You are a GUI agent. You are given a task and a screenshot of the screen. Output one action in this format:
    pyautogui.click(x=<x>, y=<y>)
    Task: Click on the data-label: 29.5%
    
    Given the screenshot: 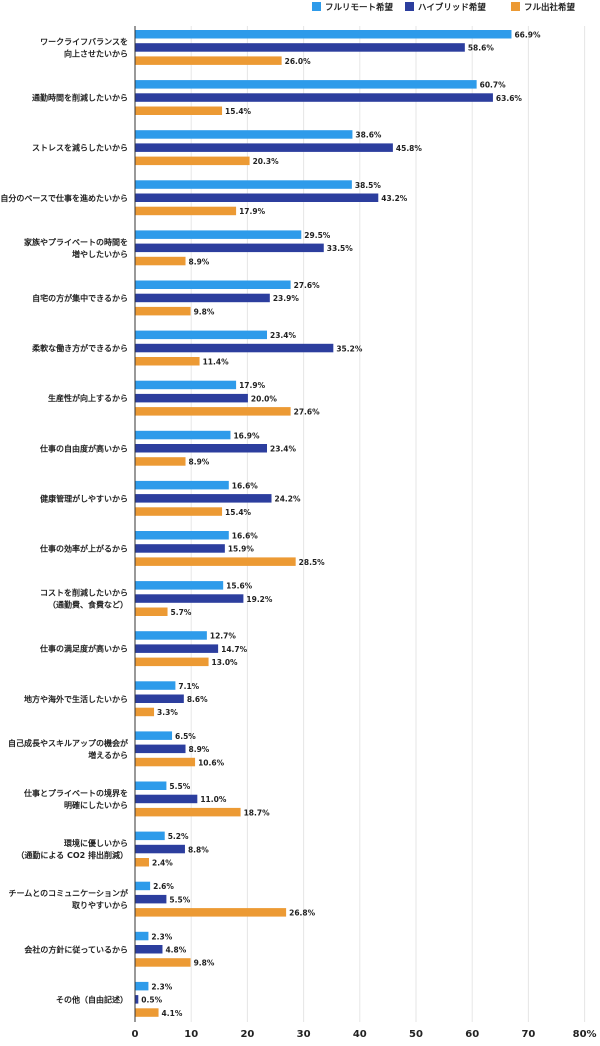 What is the action you would take?
    pyautogui.click(x=317, y=235)
    